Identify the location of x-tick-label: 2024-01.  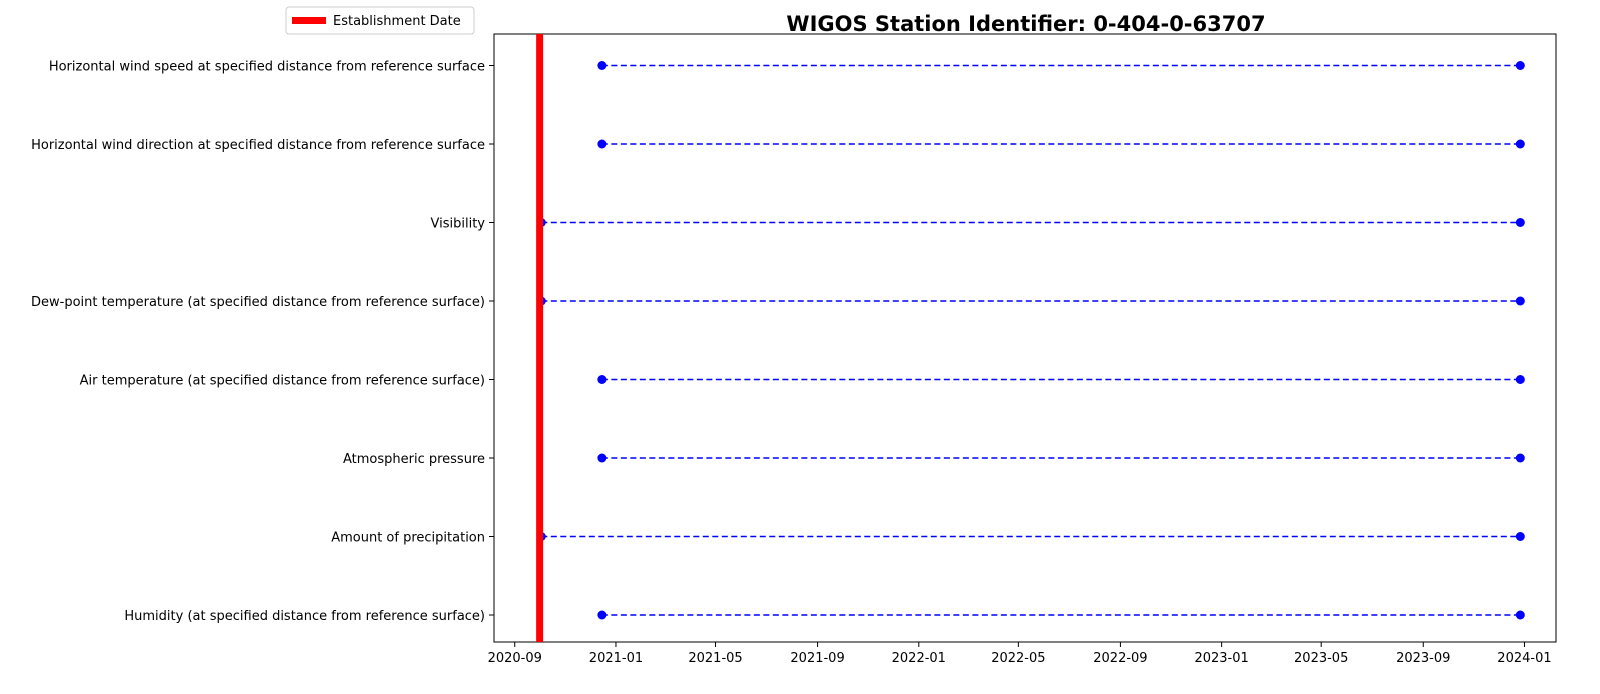
(1524, 658).